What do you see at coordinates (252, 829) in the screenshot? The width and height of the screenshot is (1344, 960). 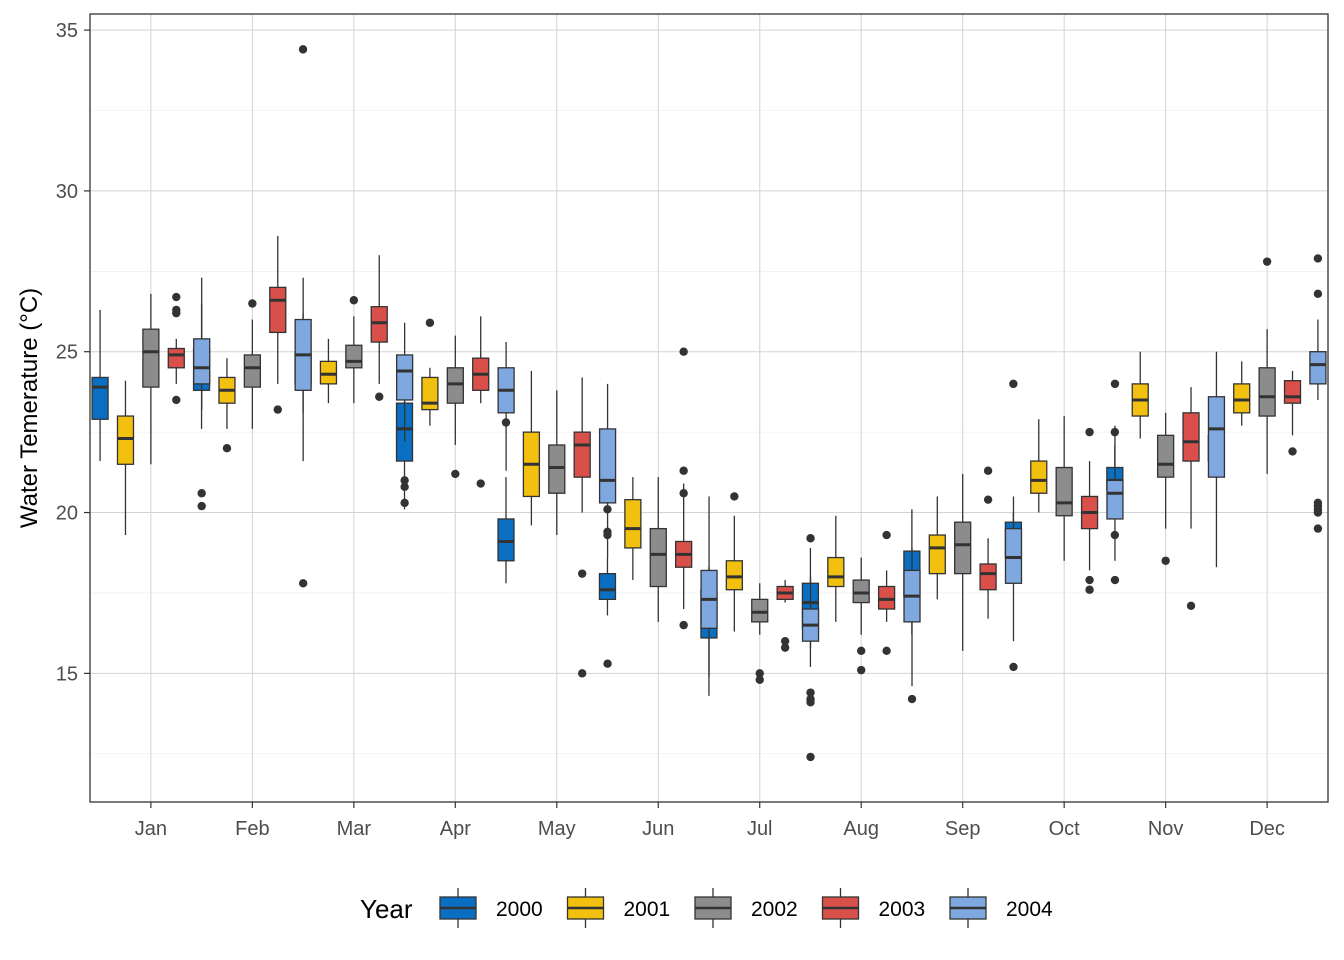 I see `x-tick-label: Feb` at bounding box center [252, 829].